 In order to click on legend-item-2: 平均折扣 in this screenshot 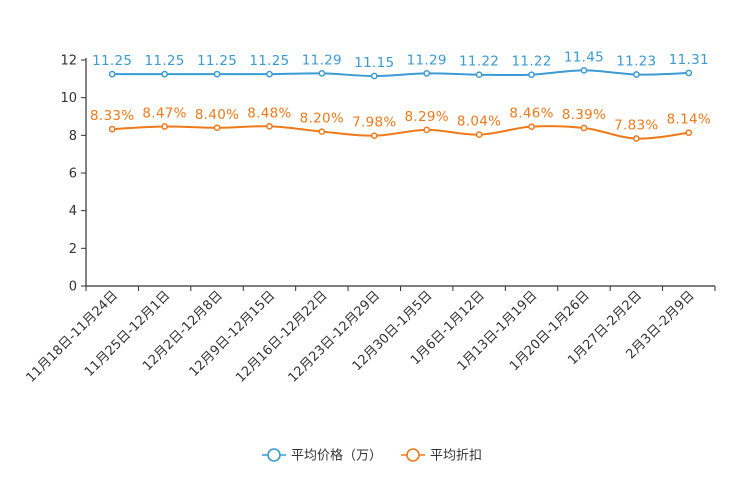, I will do `click(441, 456)`.